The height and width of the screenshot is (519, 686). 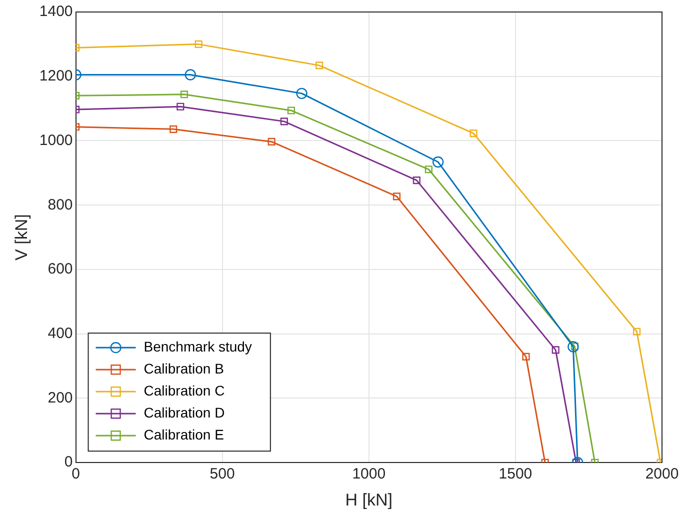 I want to click on y-tick-label: 1400, so click(x=56, y=11).